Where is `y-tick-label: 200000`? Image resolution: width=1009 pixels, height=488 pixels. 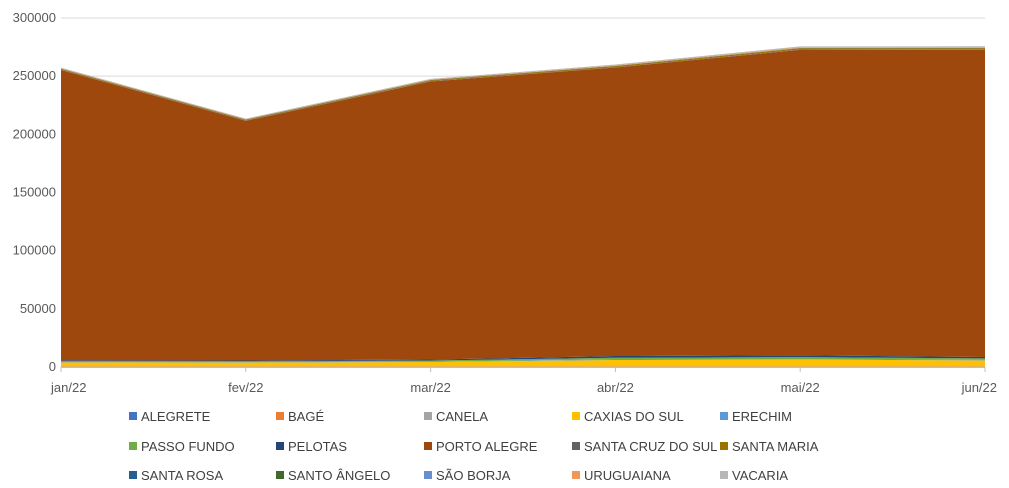
y-tick-label: 200000 is located at coordinates (34, 133).